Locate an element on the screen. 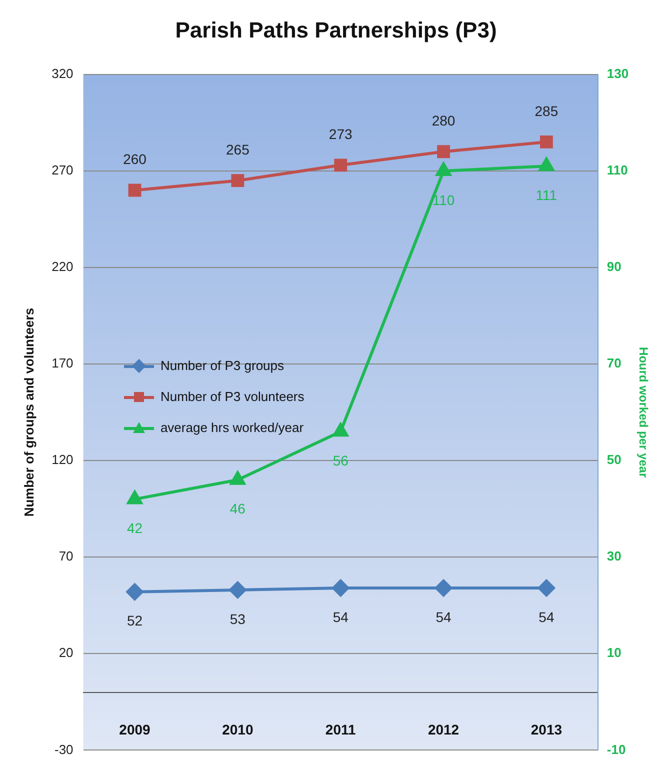 The image size is (672, 778). data-label: 110 is located at coordinates (443, 200).